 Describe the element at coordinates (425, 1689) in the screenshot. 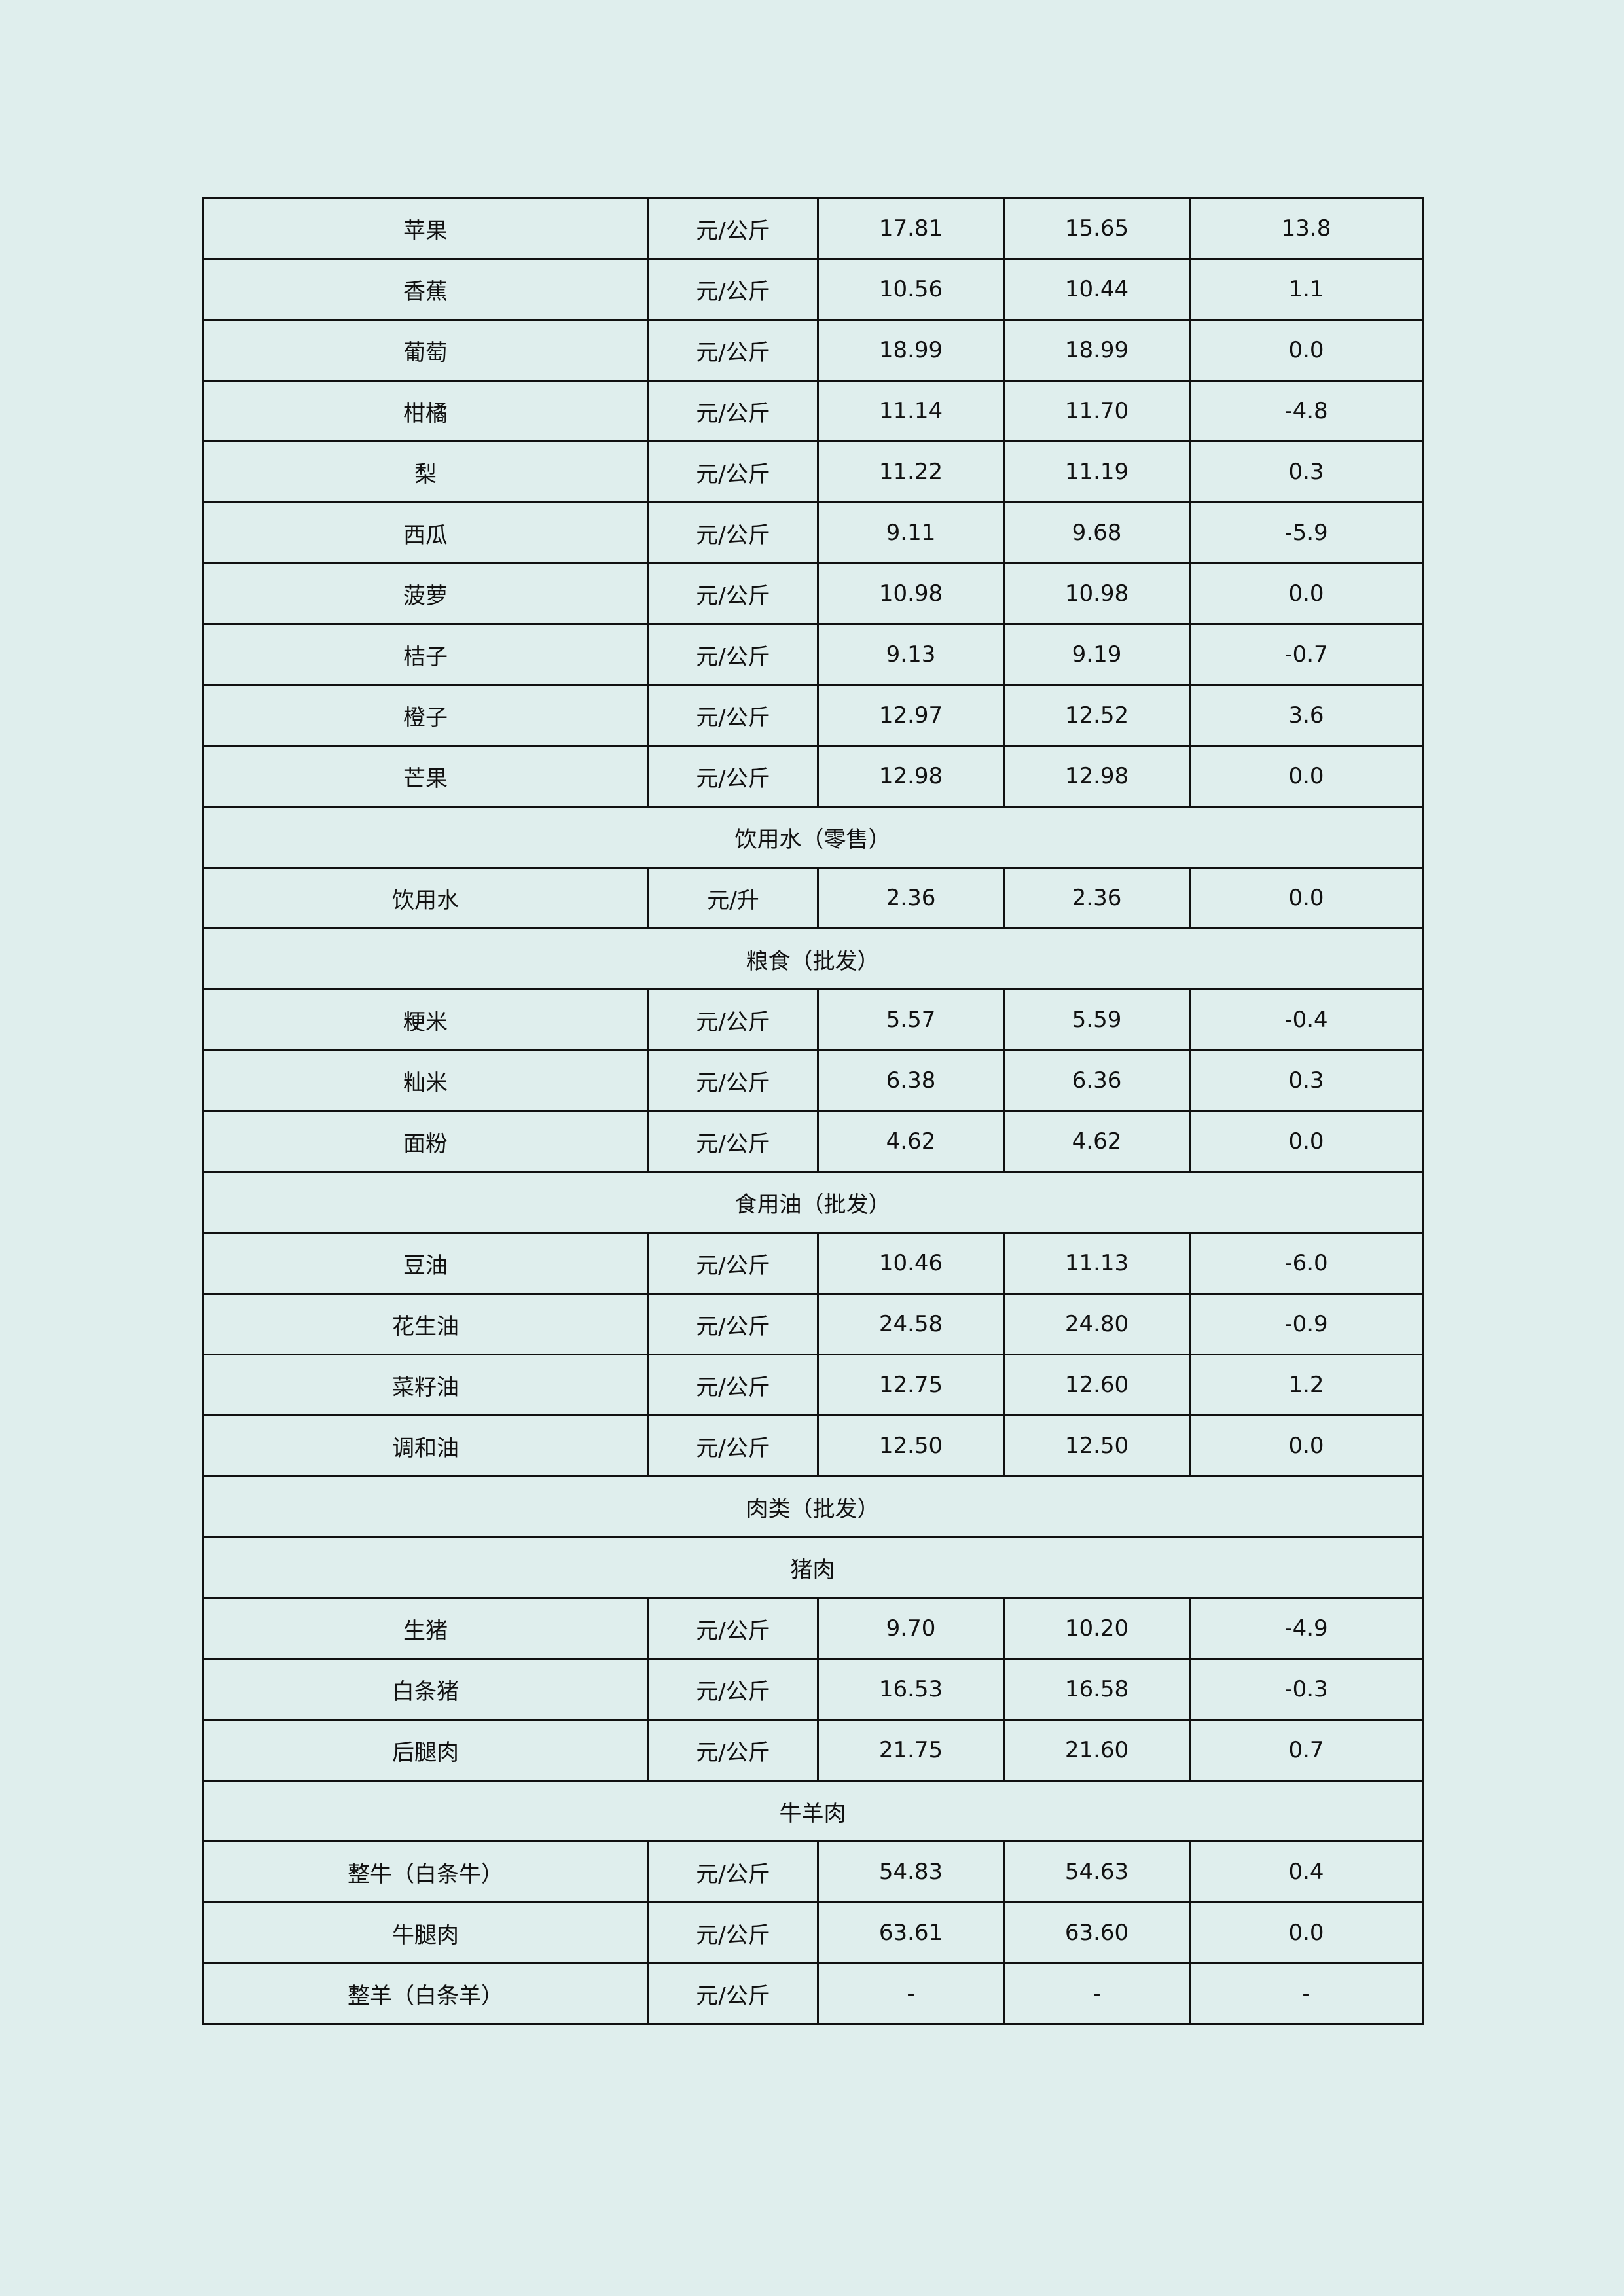

I see `item-name: 白条猪` at that location.